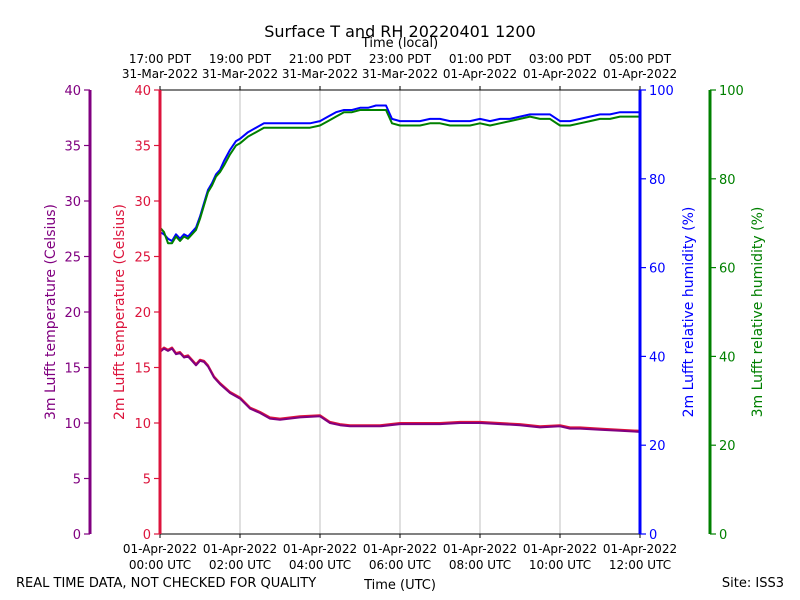 The height and width of the screenshot is (600, 800). What do you see at coordinates (653, 535) in the screenshot?
I see `rh2m-axis-tick-label: 0` at bounding box center [653, 535].